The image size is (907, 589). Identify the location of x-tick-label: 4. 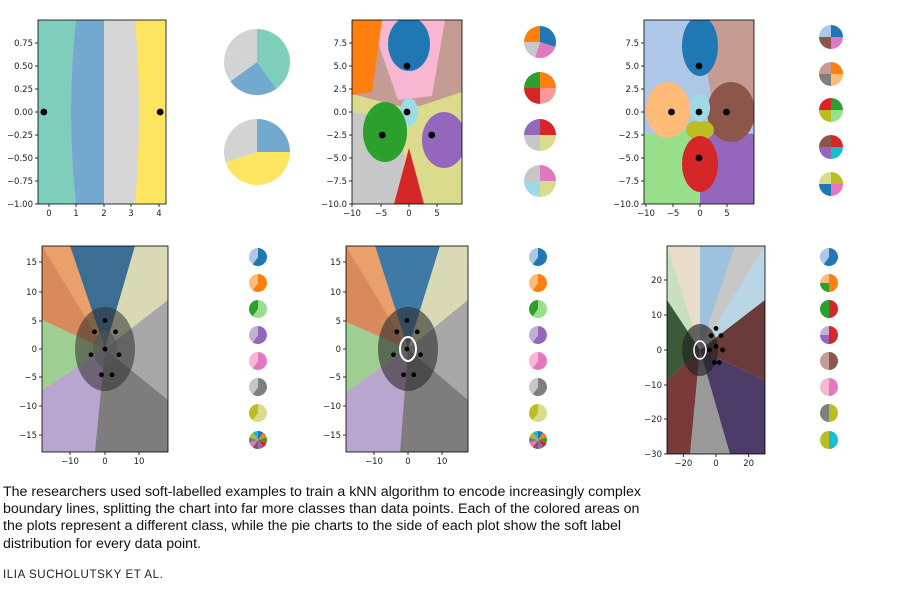
(158, 214).